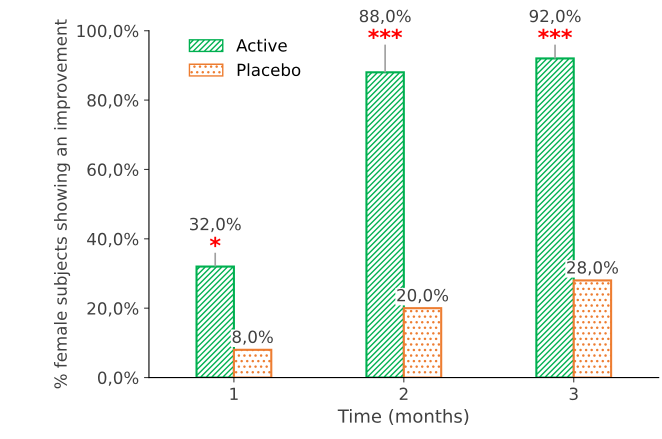  I want to click on legend-label: Active, so click(261, 45).